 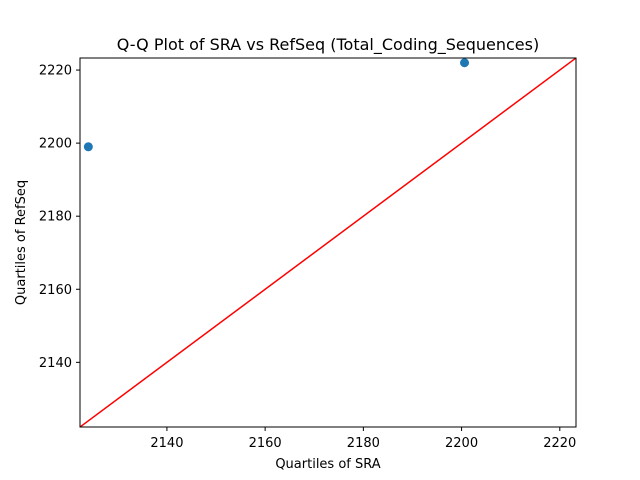 What do you see at coordinates (461, 443) in the screenshot?
I see `x-tick-label: 2200` at bounding box center [461, 443].